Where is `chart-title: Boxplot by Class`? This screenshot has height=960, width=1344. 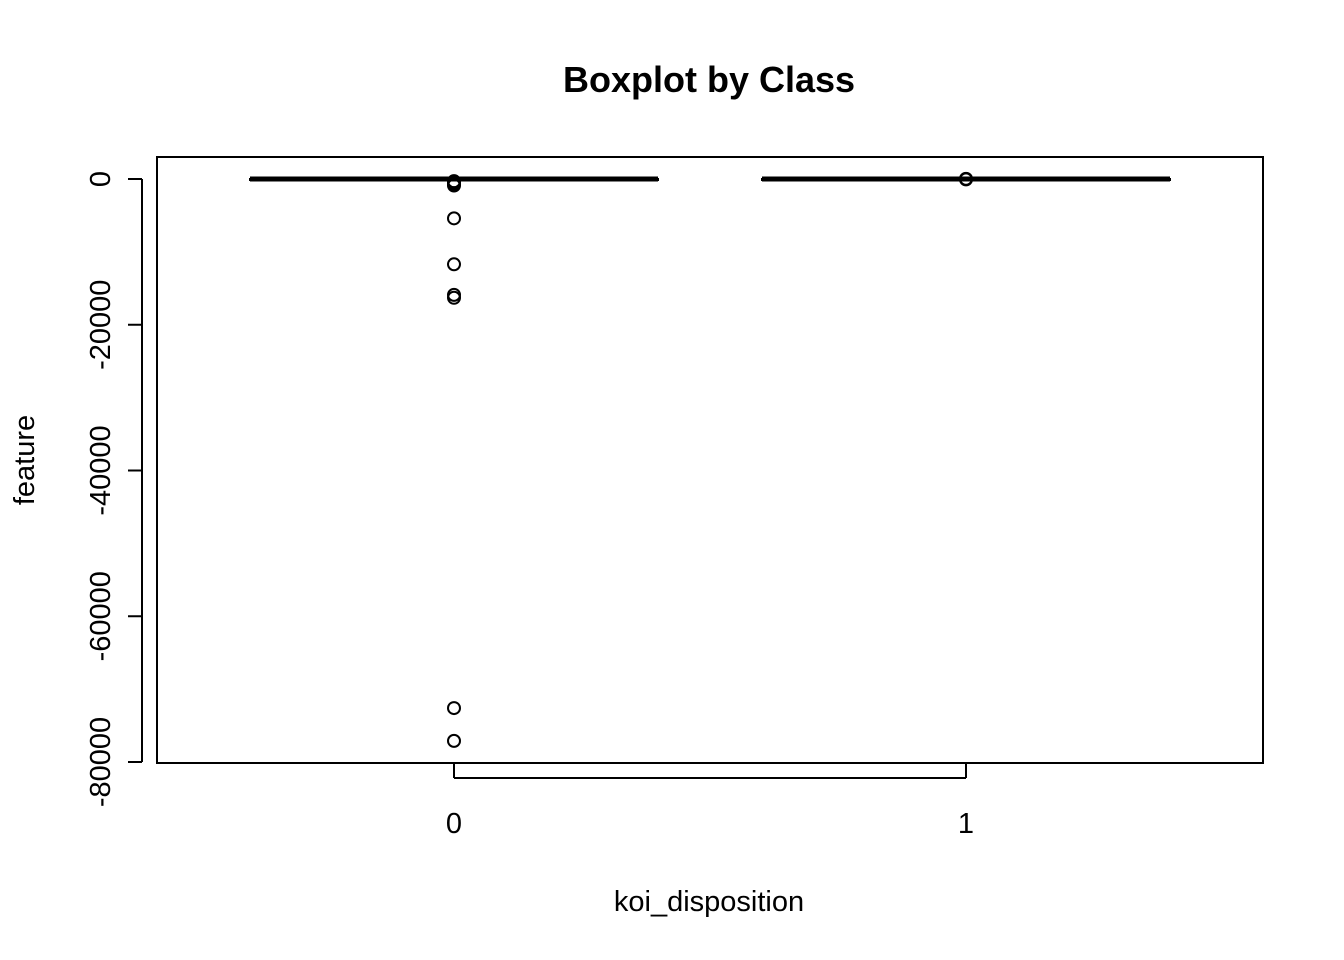
chart-title: Boxplot by Class is located at coordinates (709, 79).